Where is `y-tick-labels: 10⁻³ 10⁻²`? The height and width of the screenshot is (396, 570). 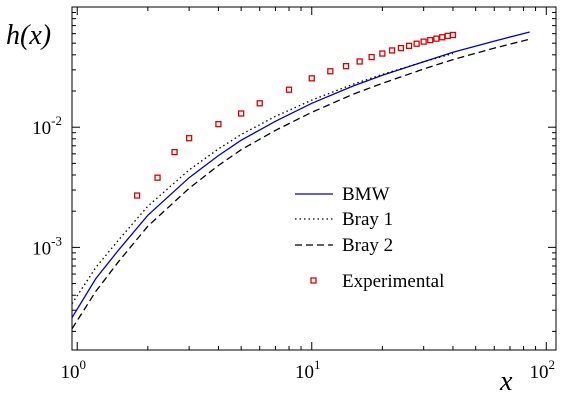 y-tick-labels: 10⁻³ 10⁻² is located at coordinates (47, 186).